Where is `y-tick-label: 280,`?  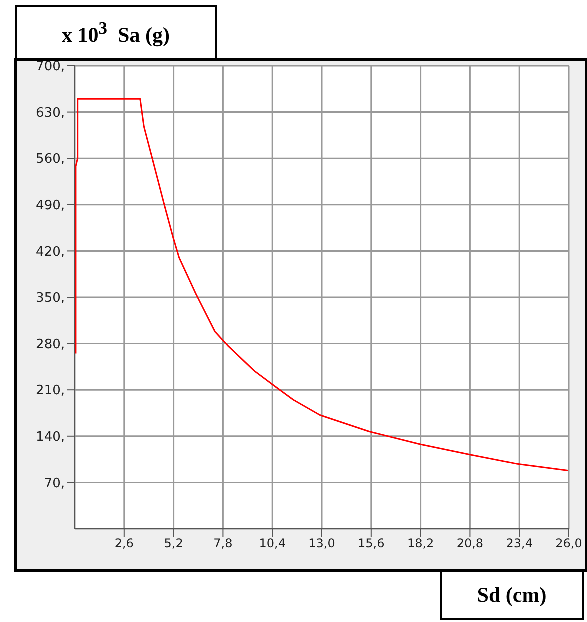 y-tick-label: 280, is located at coordinates (50, 344).